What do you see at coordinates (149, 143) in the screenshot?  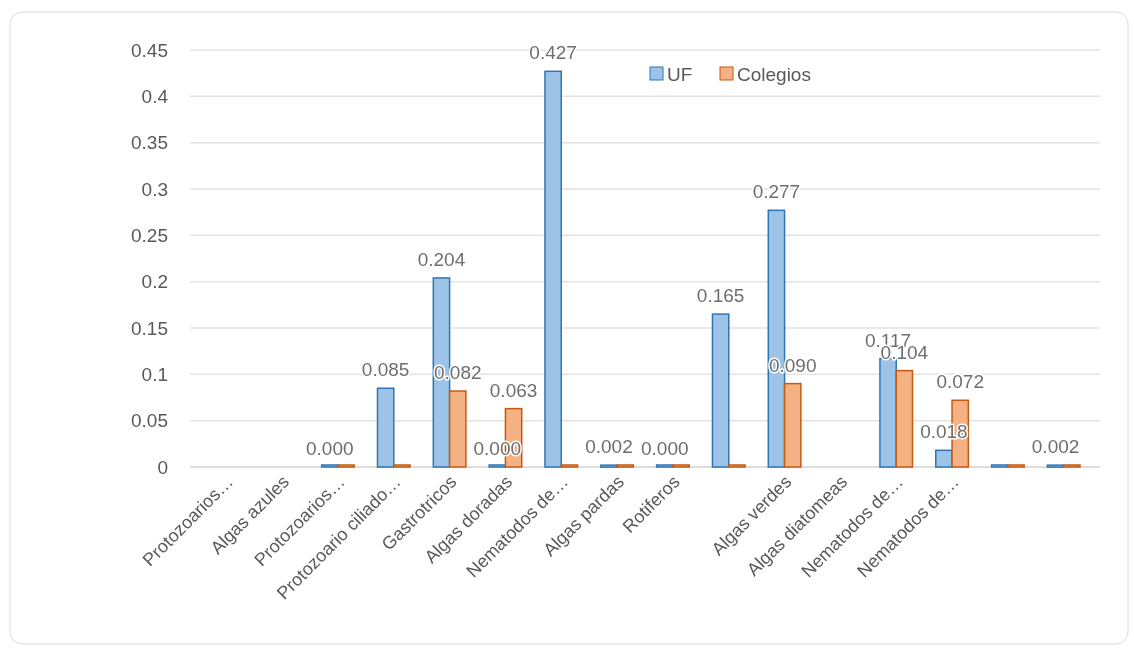 I see `y-tick-label: 0.35` at bounding box center [149, 143].